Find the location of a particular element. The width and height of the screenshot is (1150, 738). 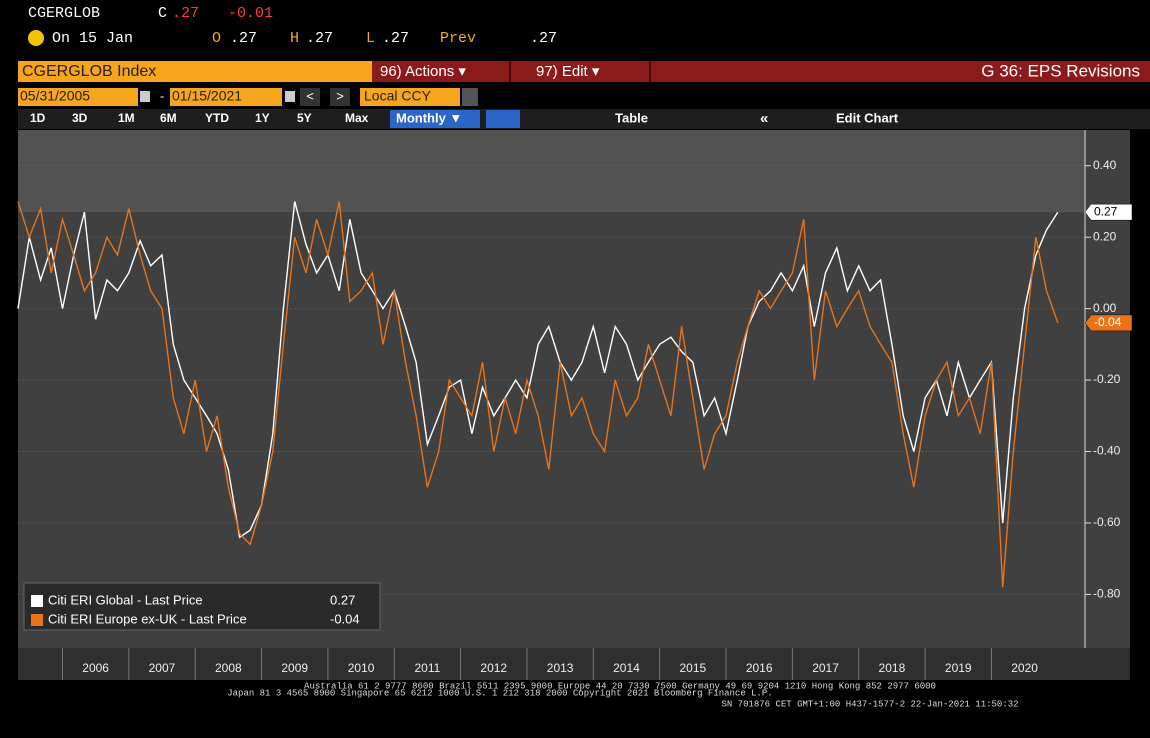

x-tick-label: 2011 is located at coordinates (428, 668).